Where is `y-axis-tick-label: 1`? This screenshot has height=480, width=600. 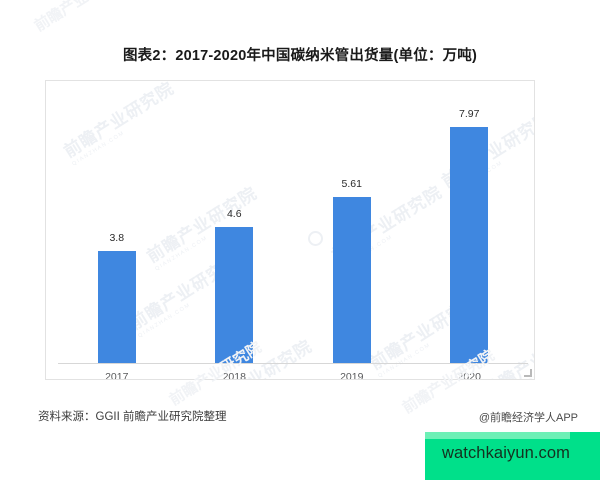 y-axis-tick-label: 1 is located at coordinates (45, 333).